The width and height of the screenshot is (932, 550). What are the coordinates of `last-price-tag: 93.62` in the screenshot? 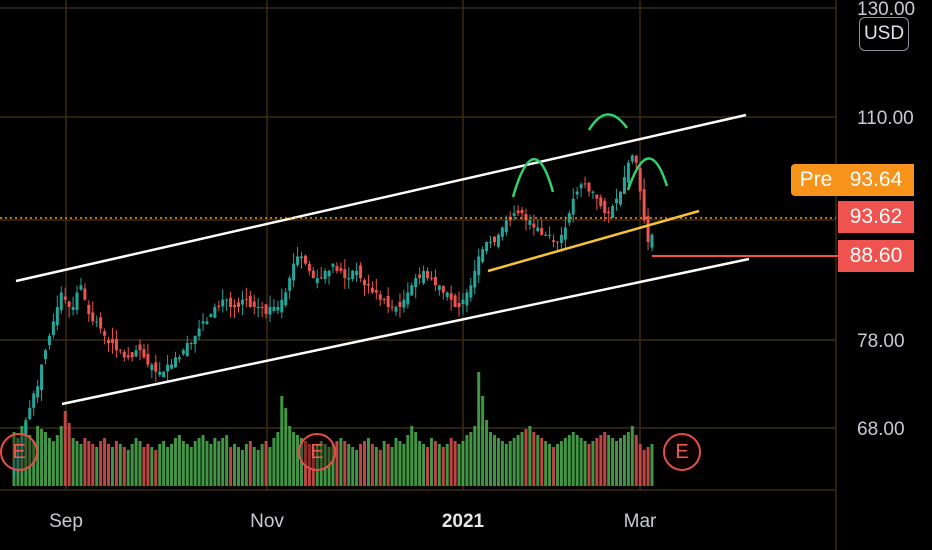 It's located at (876, 217).